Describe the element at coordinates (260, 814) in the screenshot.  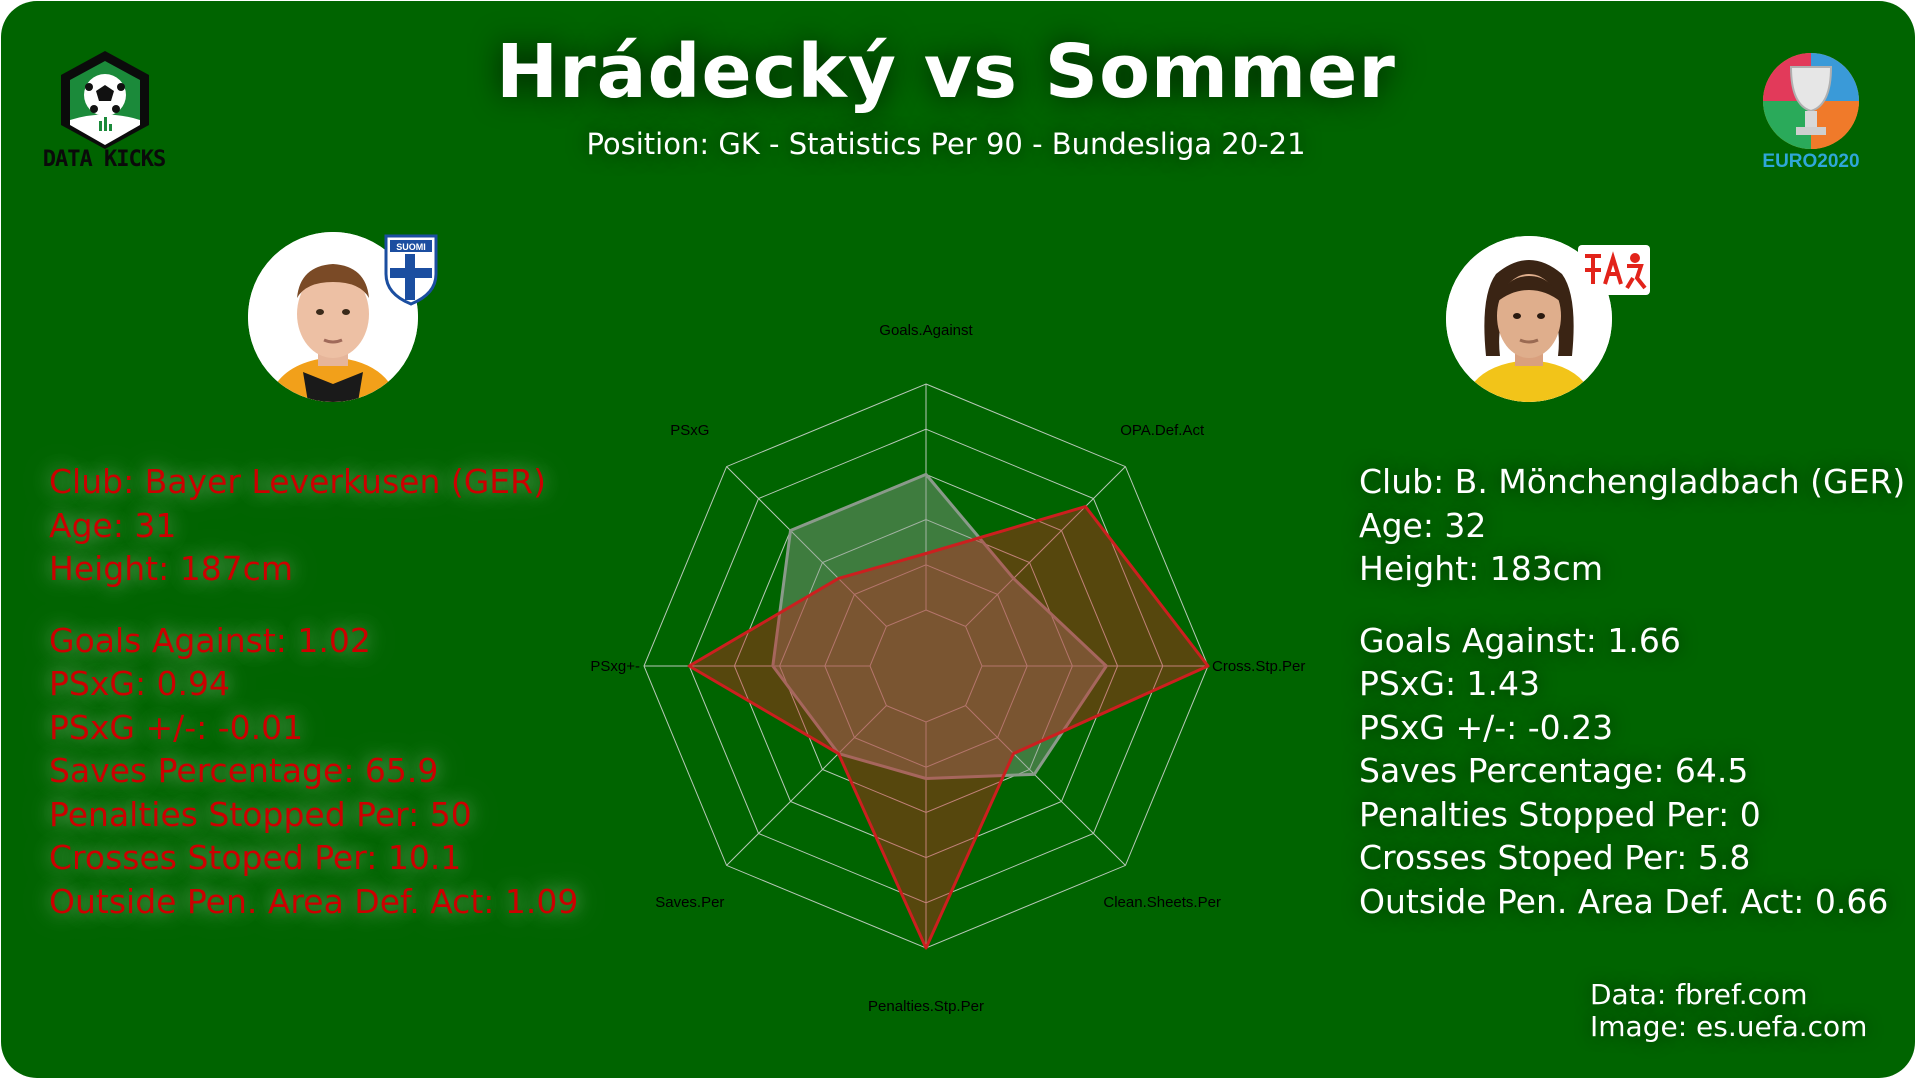
I see `hradecky-penalties-stopped: Penalties Stopped Per: 50` at that location.